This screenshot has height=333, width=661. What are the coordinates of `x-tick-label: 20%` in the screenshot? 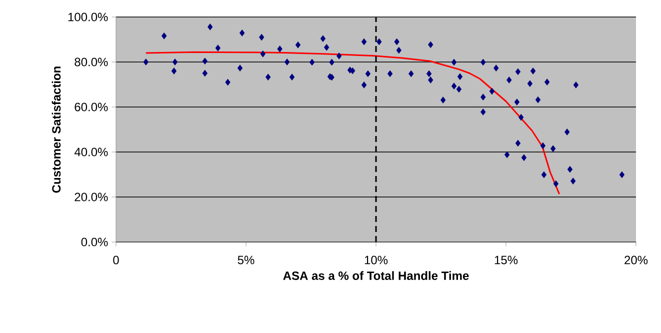 It's located at (636, 260).